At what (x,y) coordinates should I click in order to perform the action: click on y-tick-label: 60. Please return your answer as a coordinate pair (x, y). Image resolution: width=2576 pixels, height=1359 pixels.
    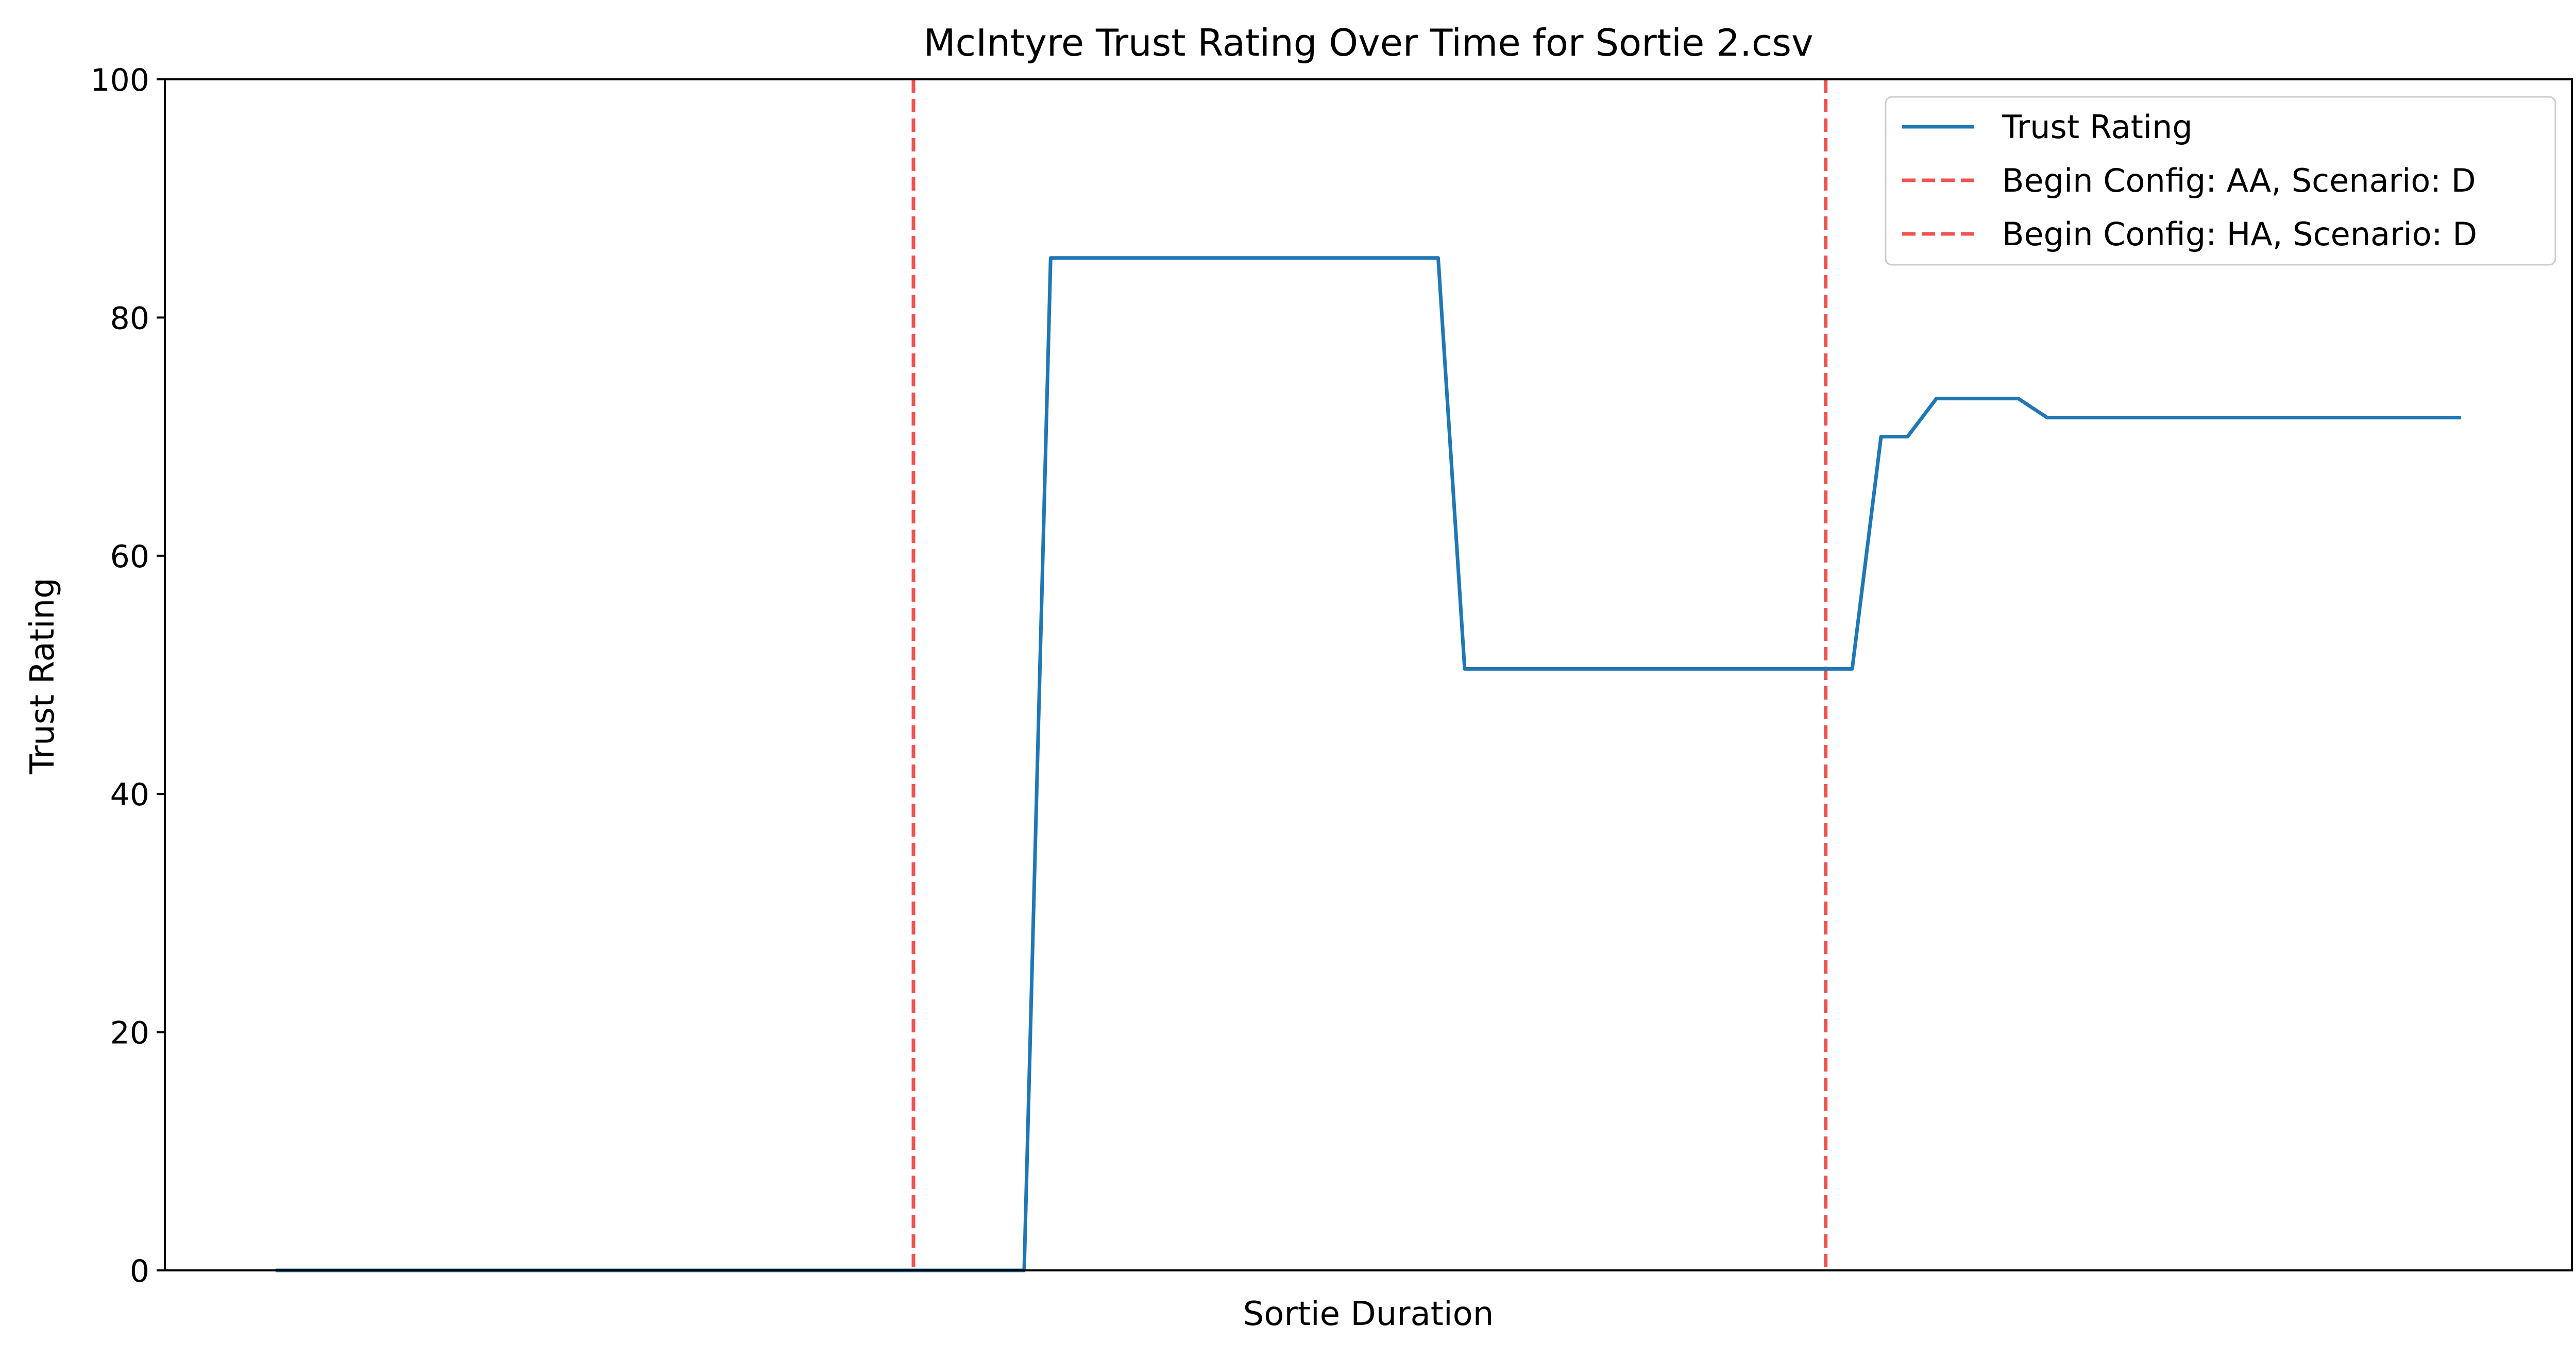
    Looking at the image, I should click on (129, 557).